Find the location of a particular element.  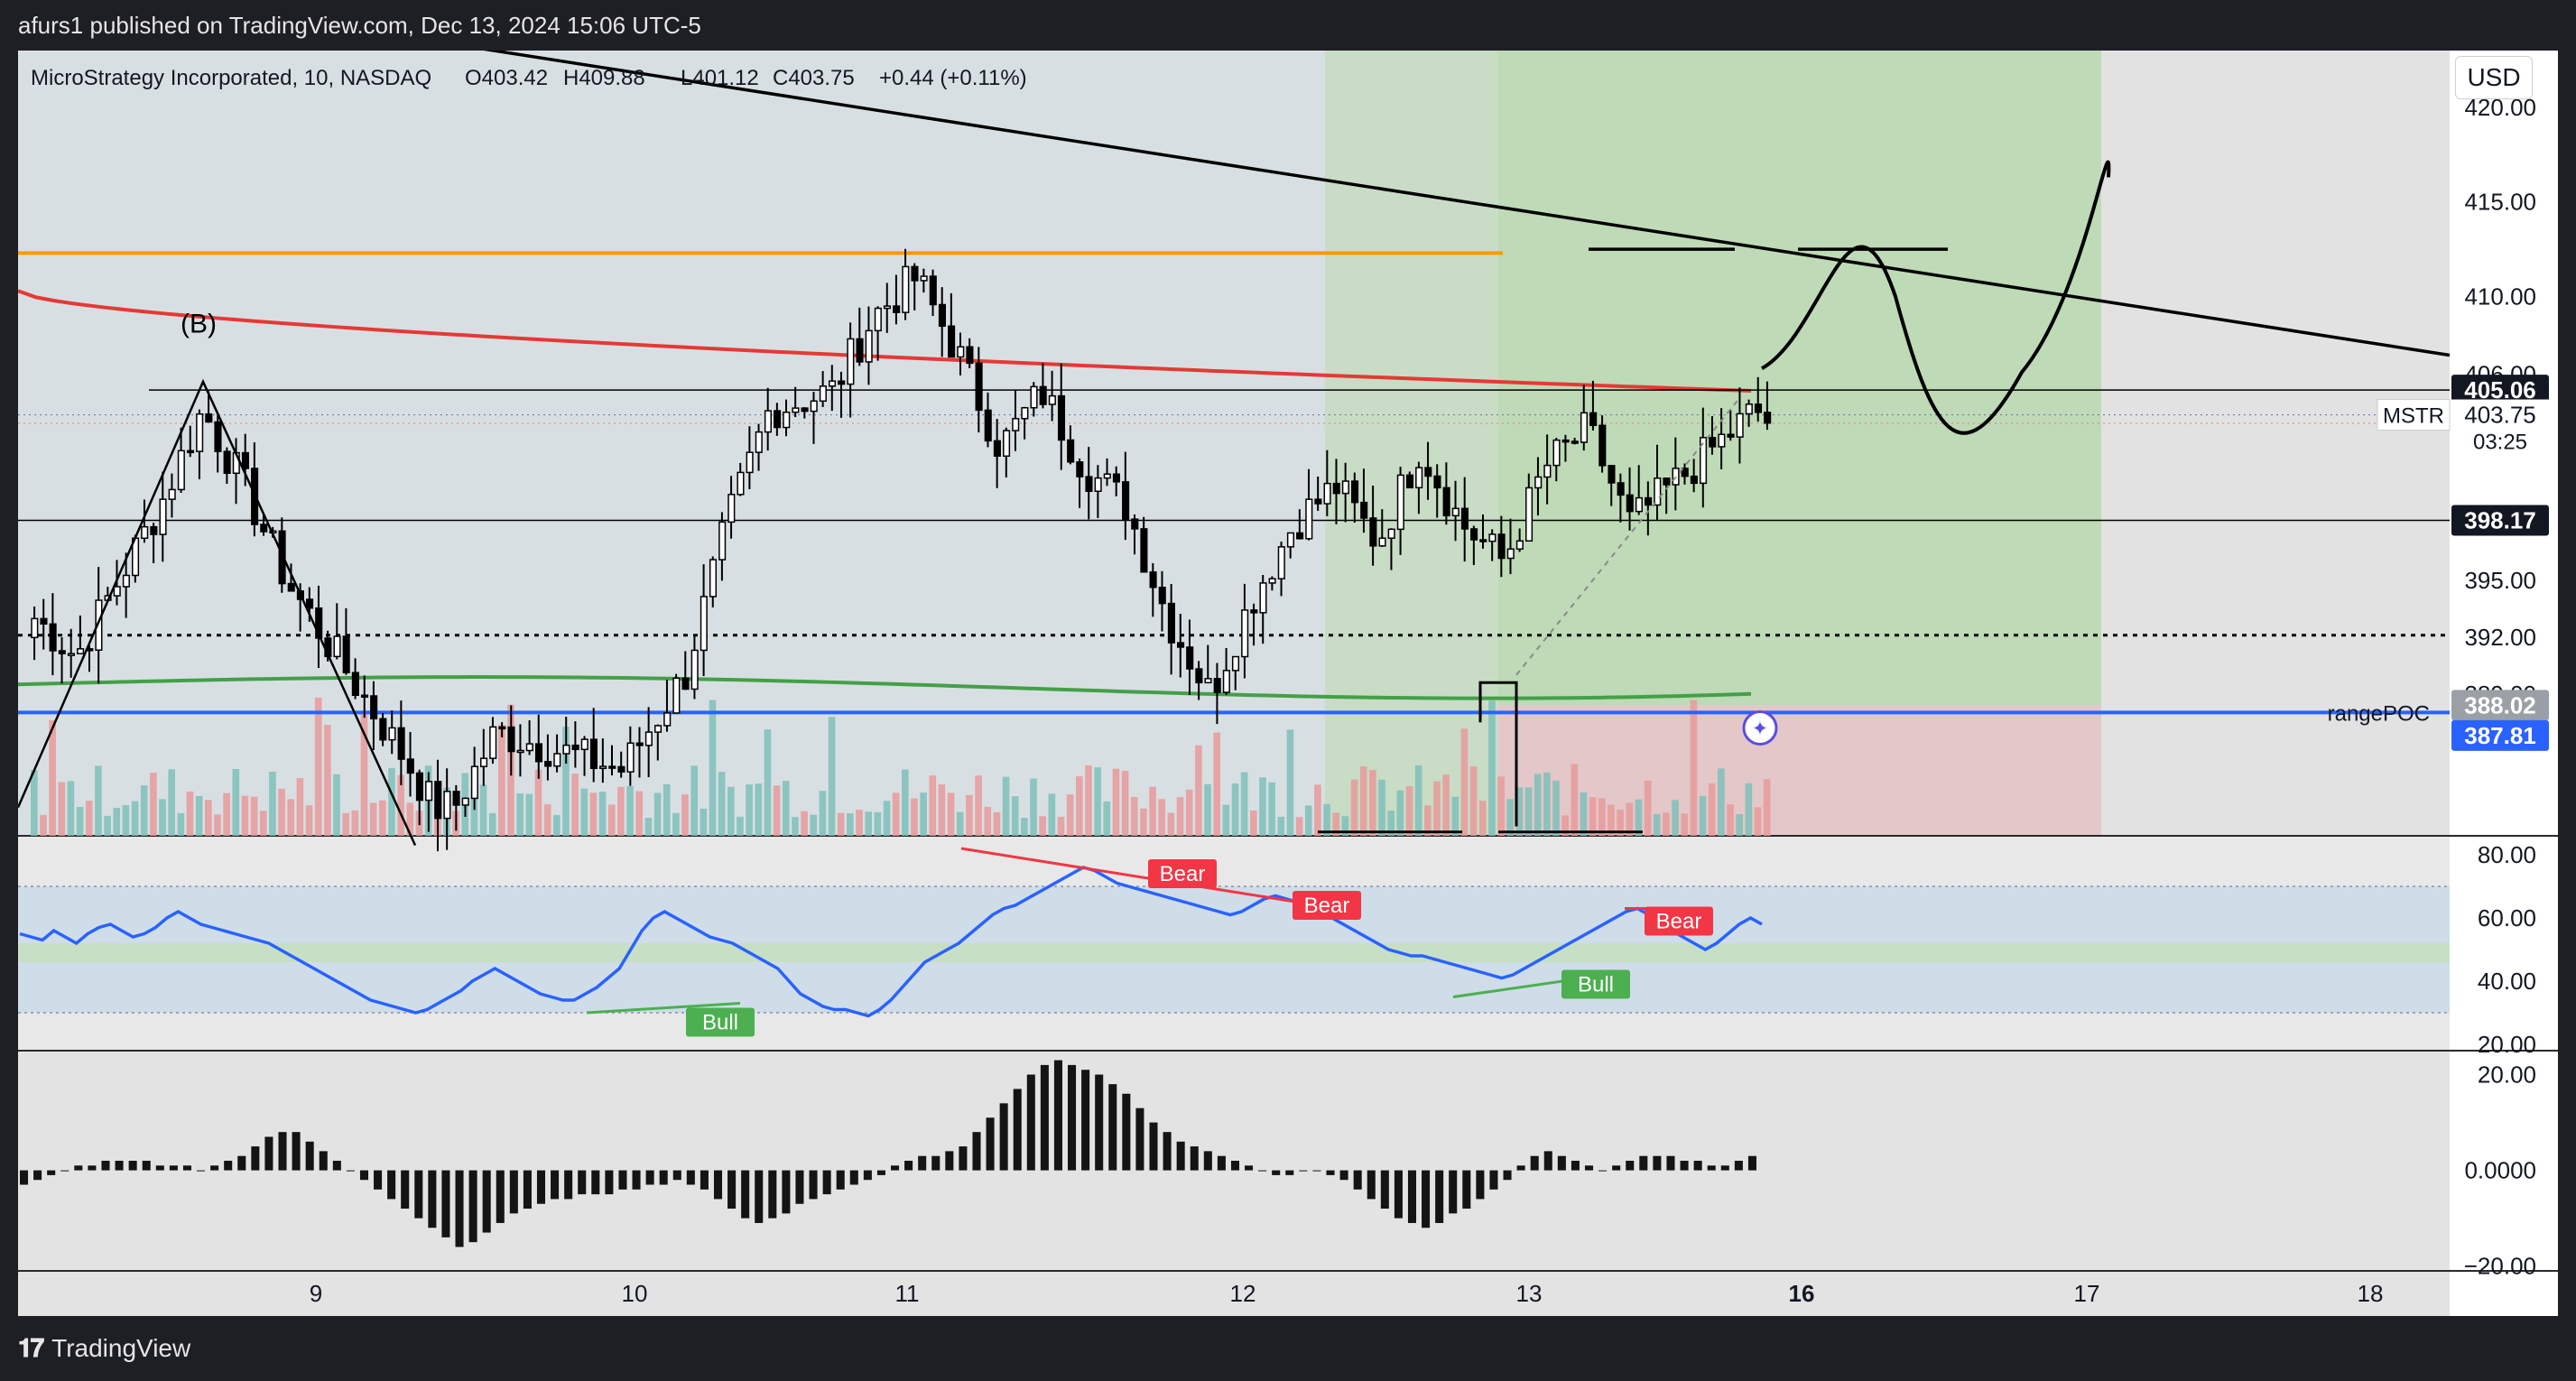

long-target-zone is located at coordinates (1799, 378).